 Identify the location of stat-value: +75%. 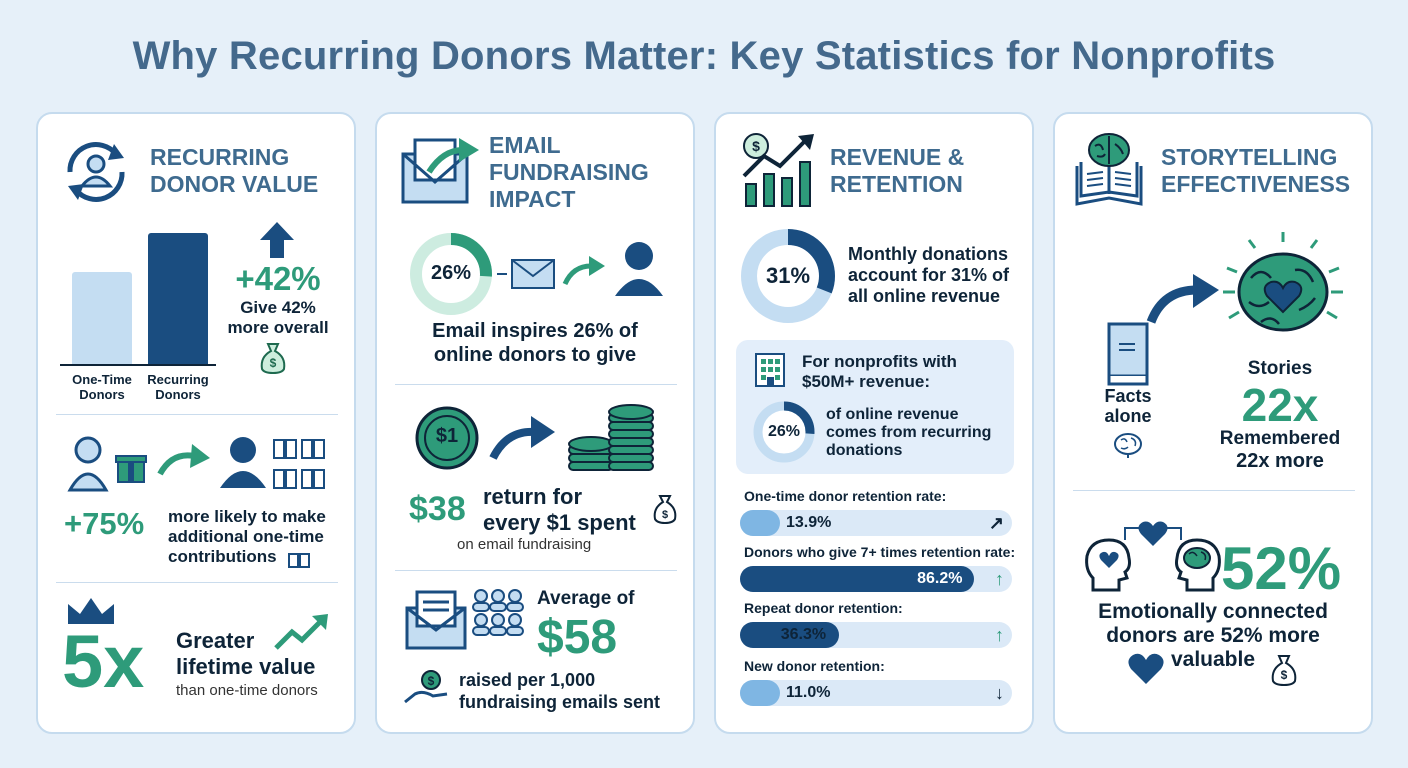
(104, 523).